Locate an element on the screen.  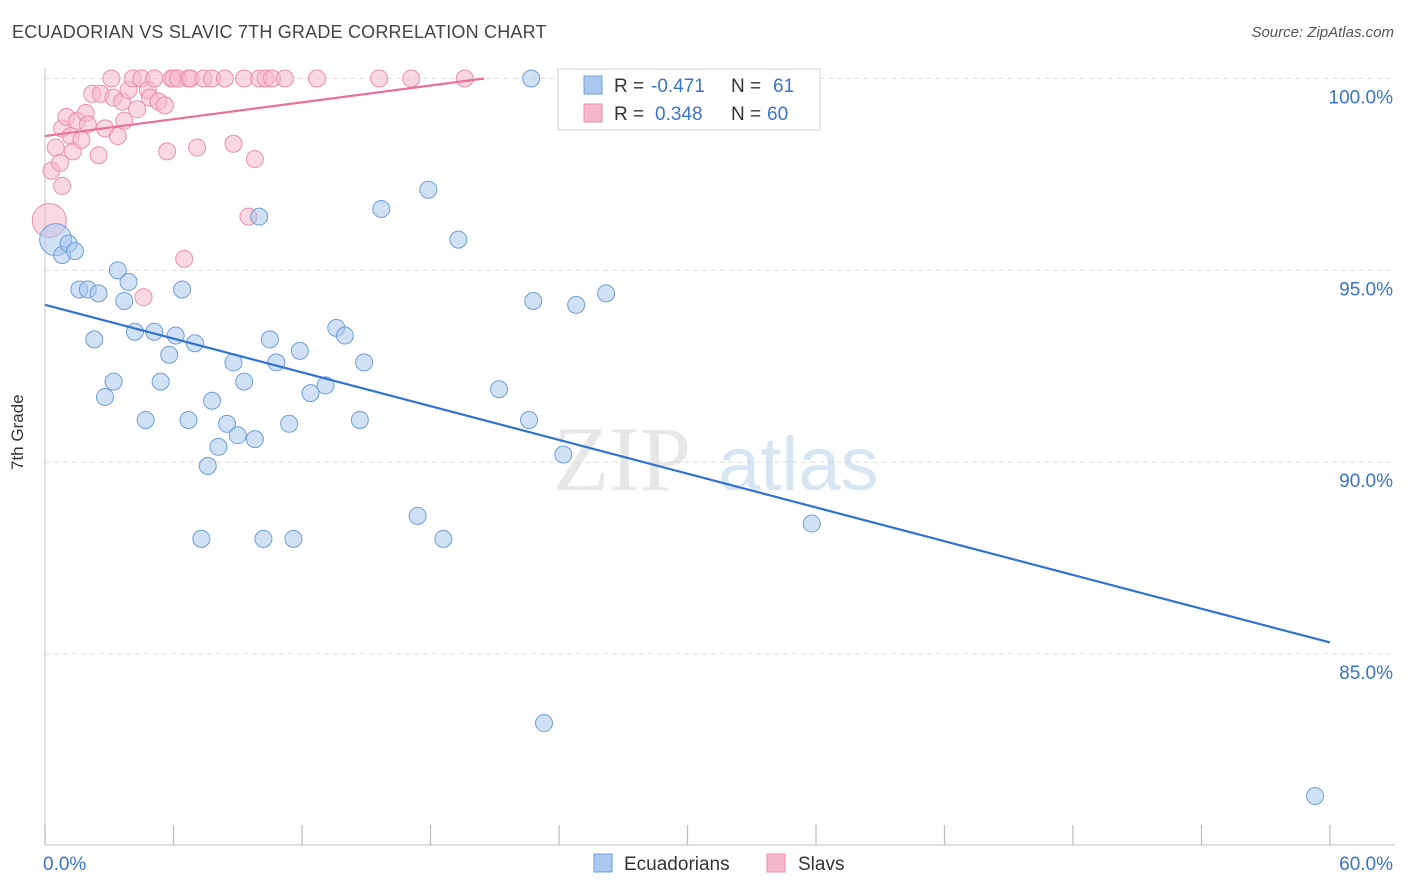
stats-box: R = -0.471 N = 61 R = 0.348 N = 60 is located at coordinates (689, 99).